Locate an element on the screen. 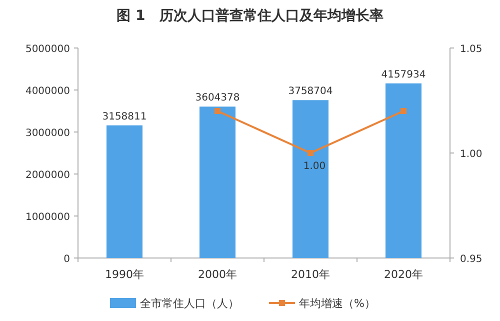 The width and height of the screenshot is (500, 321). legend-label: 年均增速（%） is located at coordinates (337, 303).